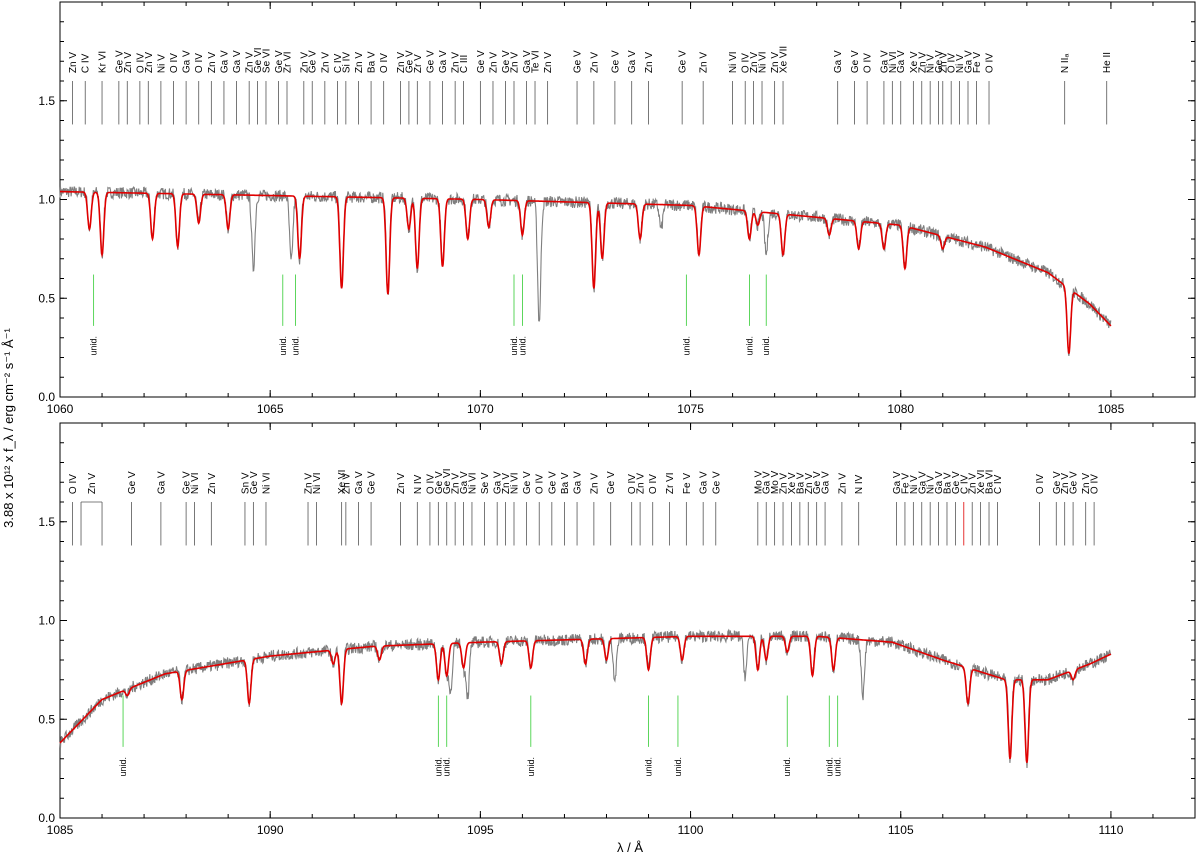  What do you see at coordinates (8, 427) in the screenshot?
I see `y-axis-label: 3.88 x 10¹² x f_λ / erg cm⁻² s⁻¹ Å⁻¹` at bounding box center [8, 427].